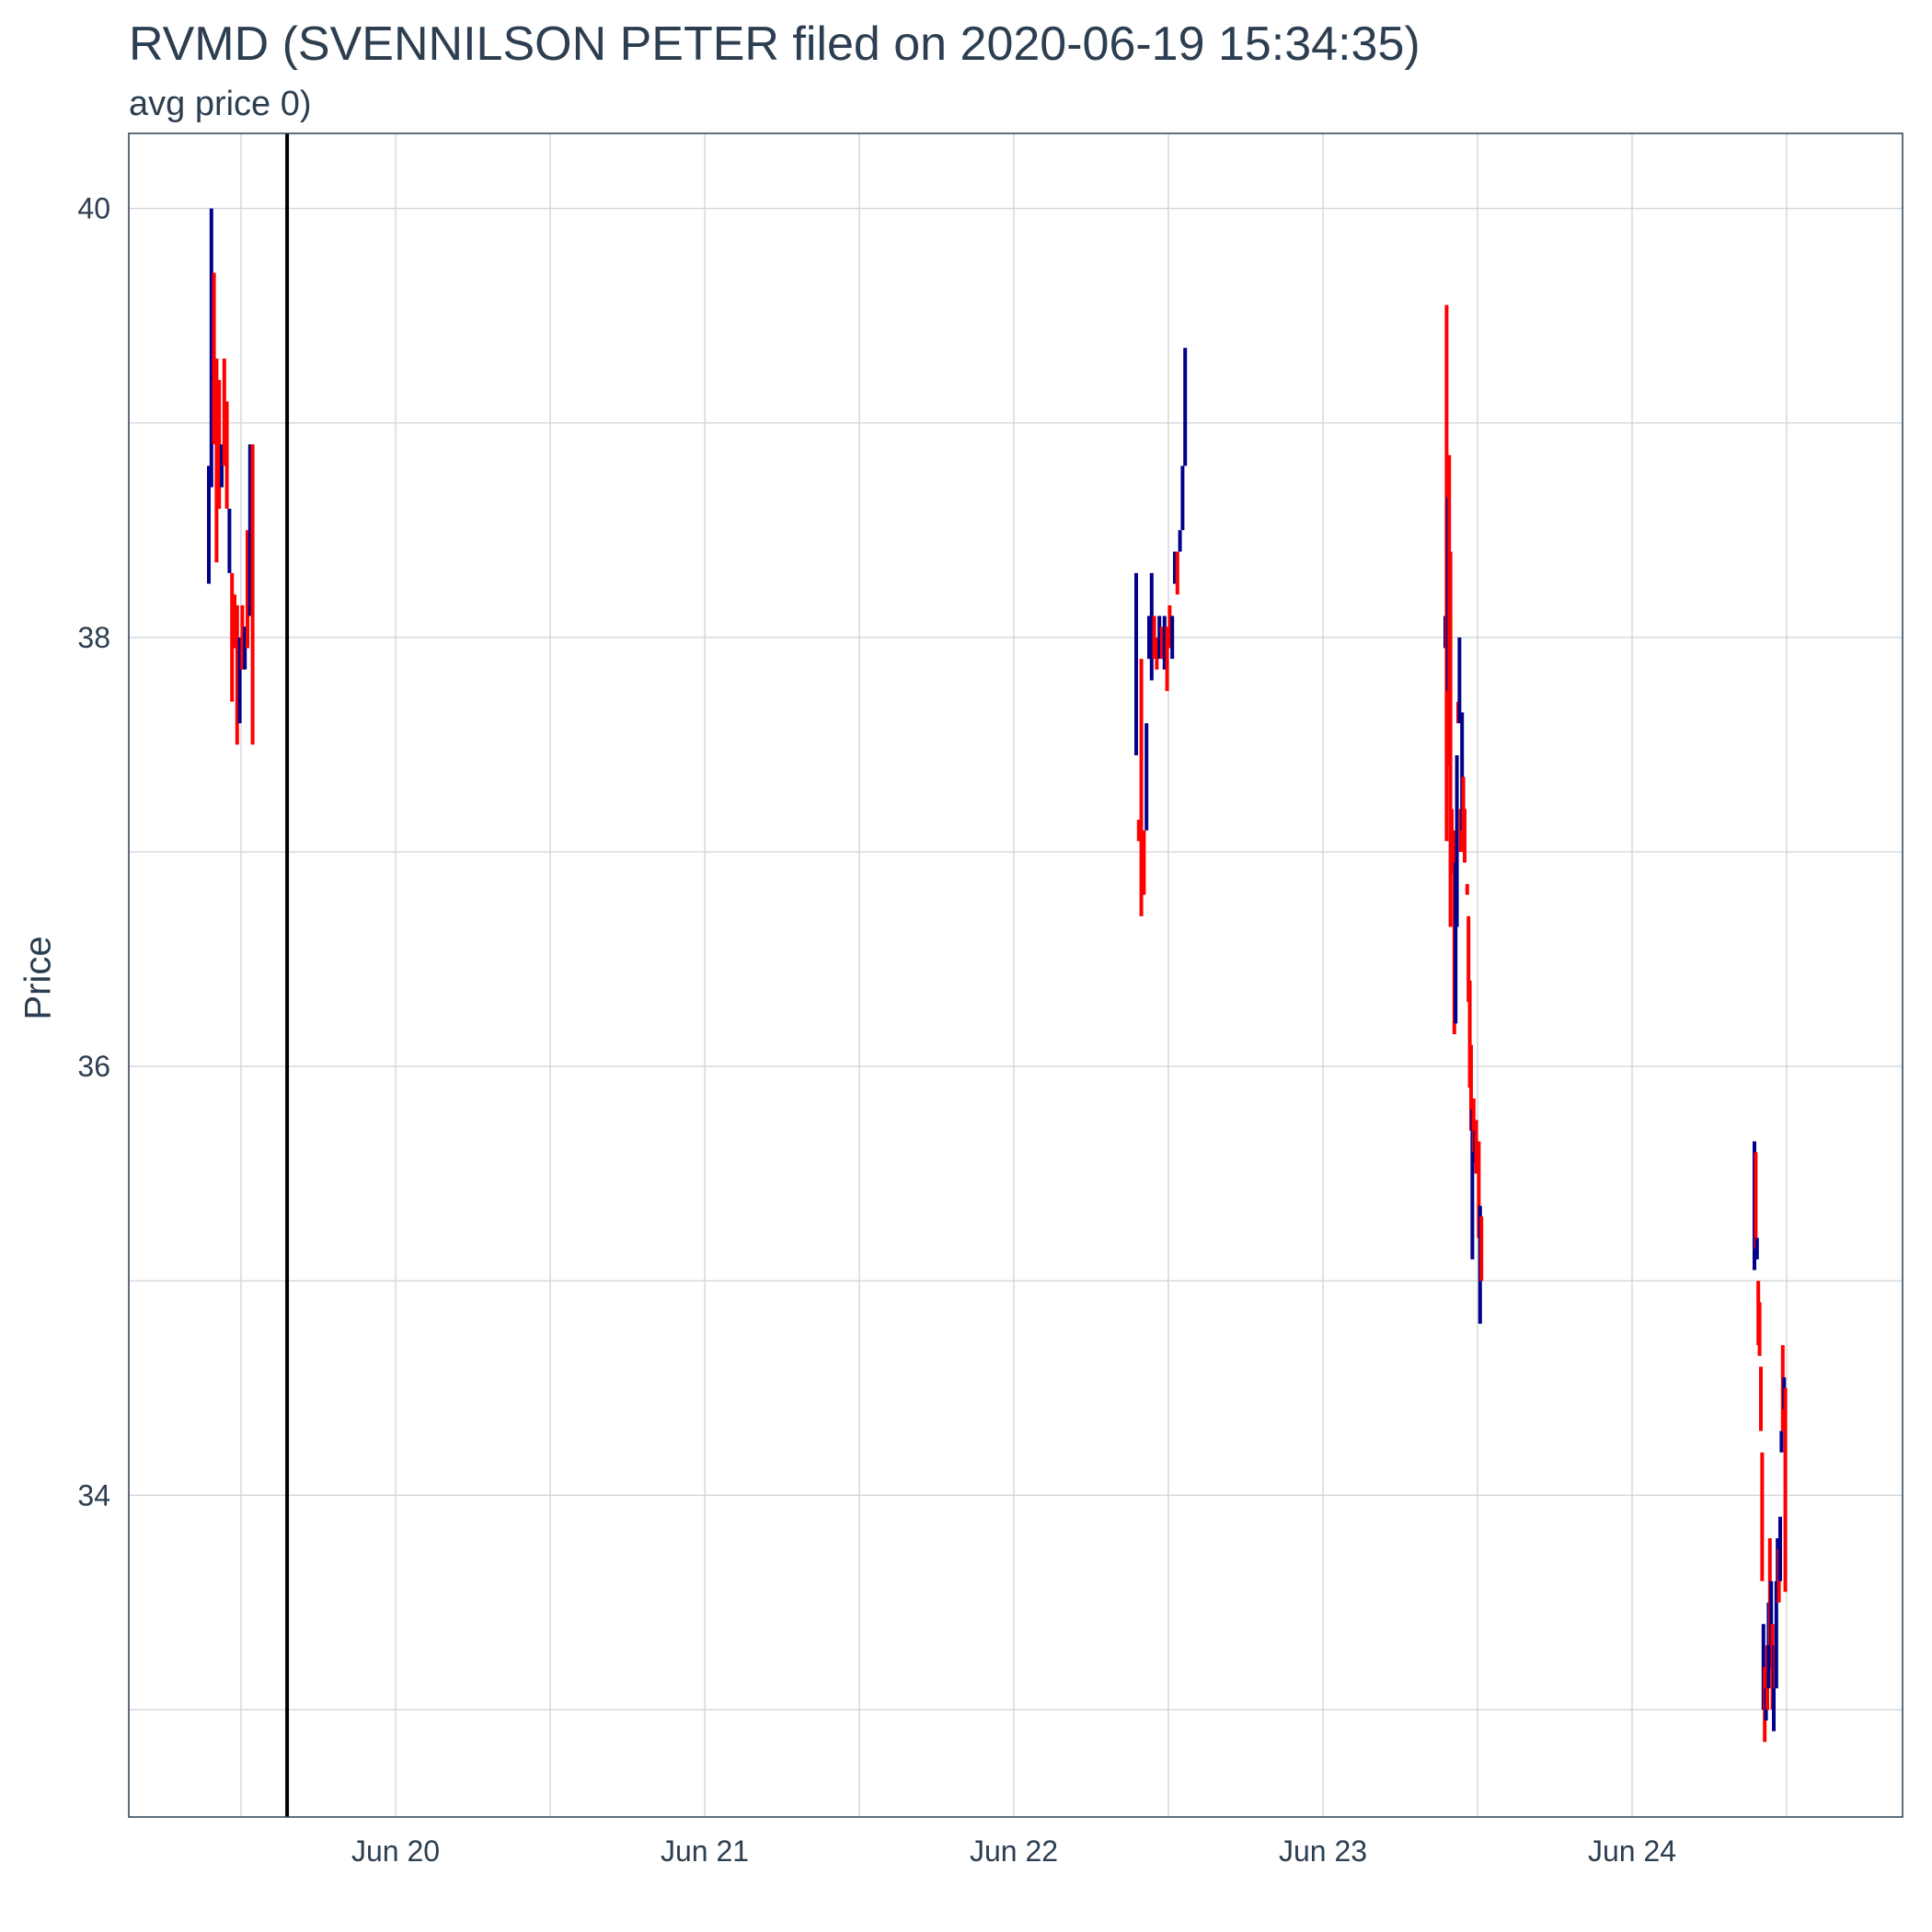 This screenshot has height=1932, width=1932. What do you see at coordinates (93, 637) in the screenshot?
I see `y-tick-label: 38` at bounding box center [93, 637].